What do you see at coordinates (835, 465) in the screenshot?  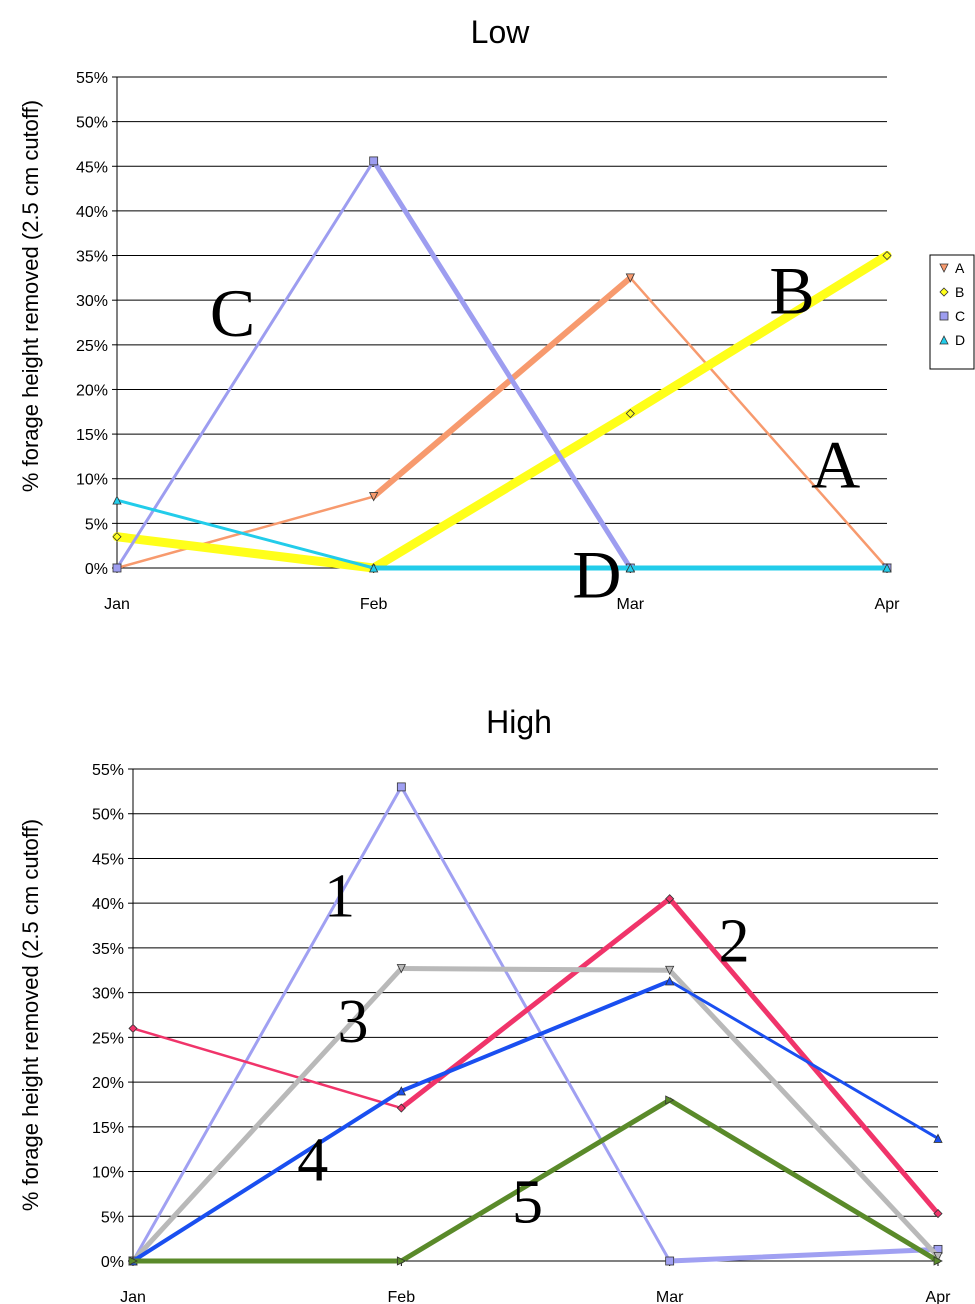 I see `series-annotation: A` at bounding box center [835, 465].